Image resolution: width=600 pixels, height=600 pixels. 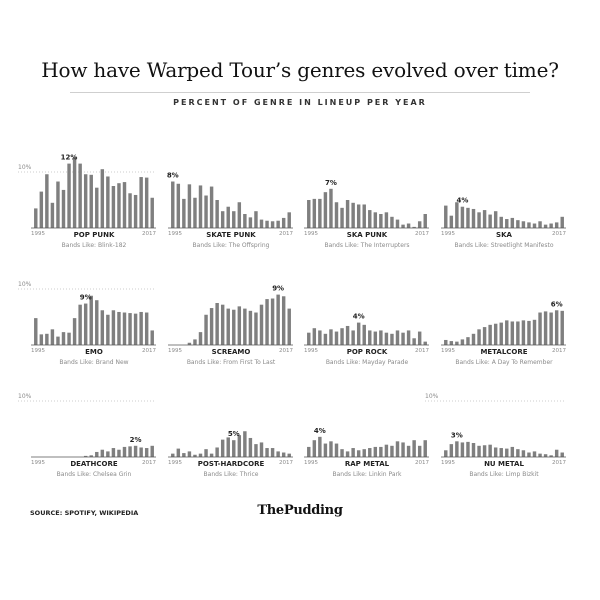 I want to click on deathcore-gridline-label: 10%, so click(x=25, y=396).